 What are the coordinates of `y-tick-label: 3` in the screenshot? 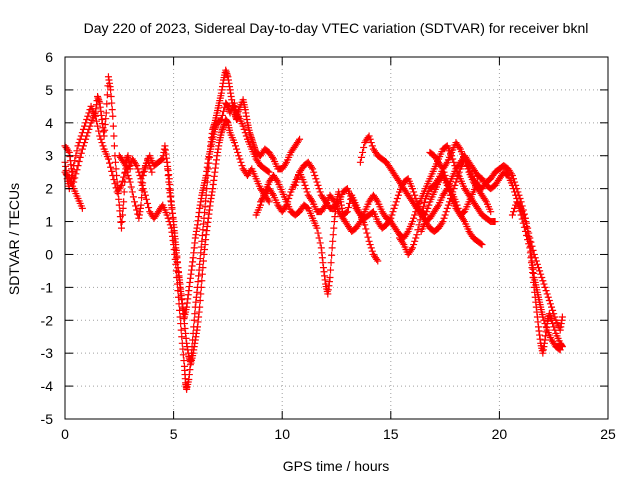 It's located at (49, 156).